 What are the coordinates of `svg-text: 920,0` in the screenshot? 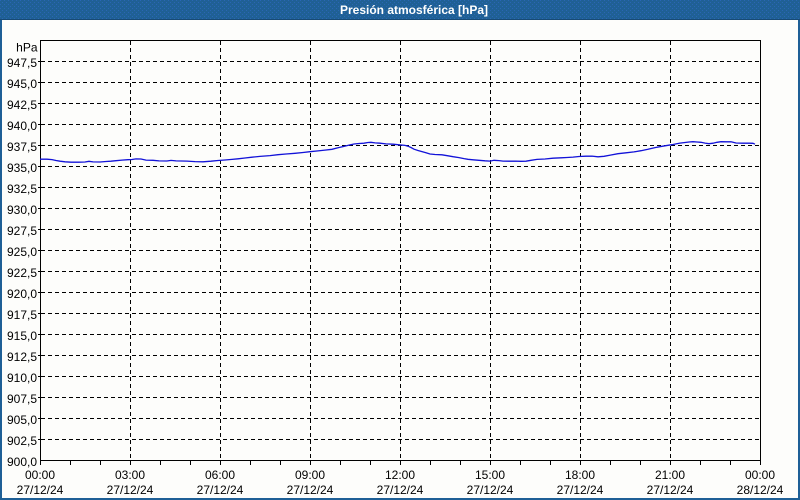 It's located at (22, 294).